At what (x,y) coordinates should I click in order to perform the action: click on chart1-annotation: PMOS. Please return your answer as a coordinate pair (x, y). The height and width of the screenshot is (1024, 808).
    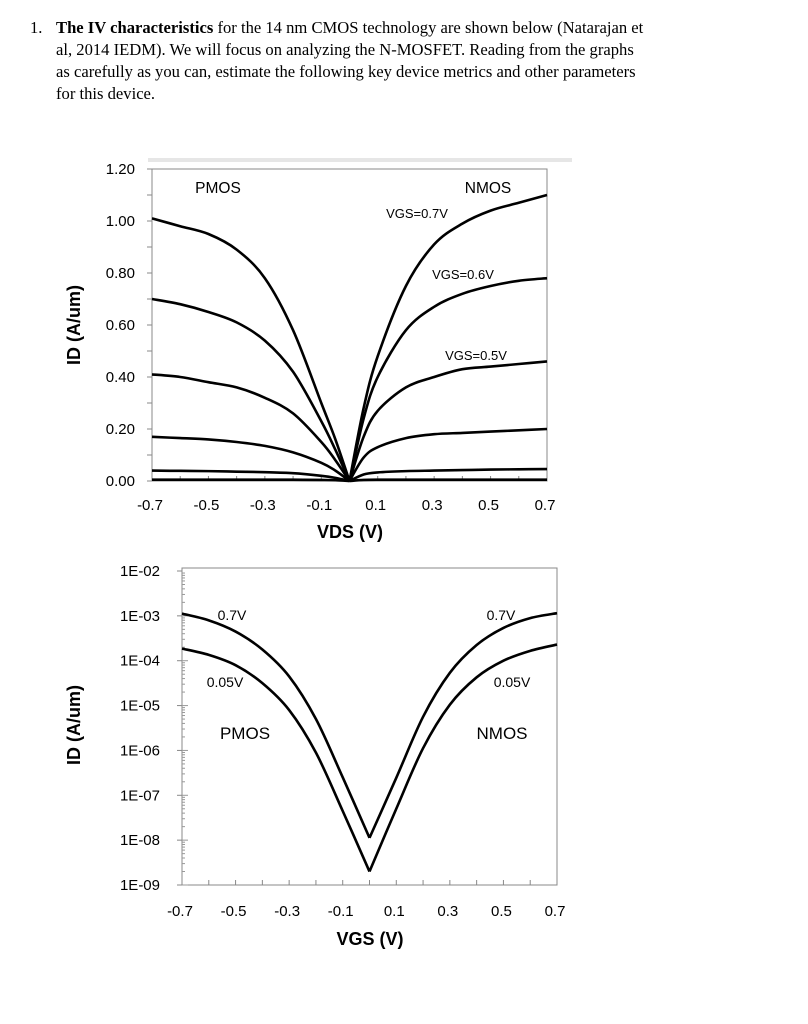
    Looking at the image, I should click on (218, 188).